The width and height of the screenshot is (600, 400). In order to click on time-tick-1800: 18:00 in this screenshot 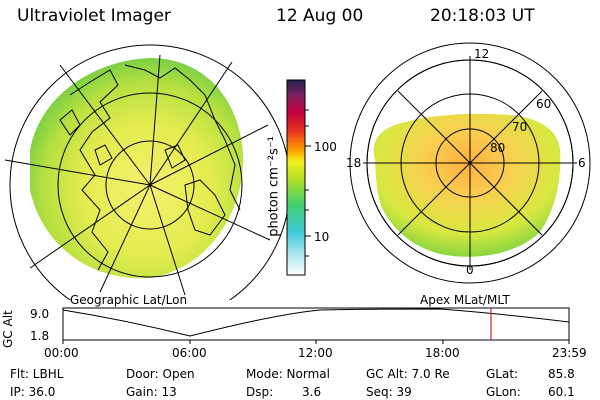, I will do `click(442, 353)`.